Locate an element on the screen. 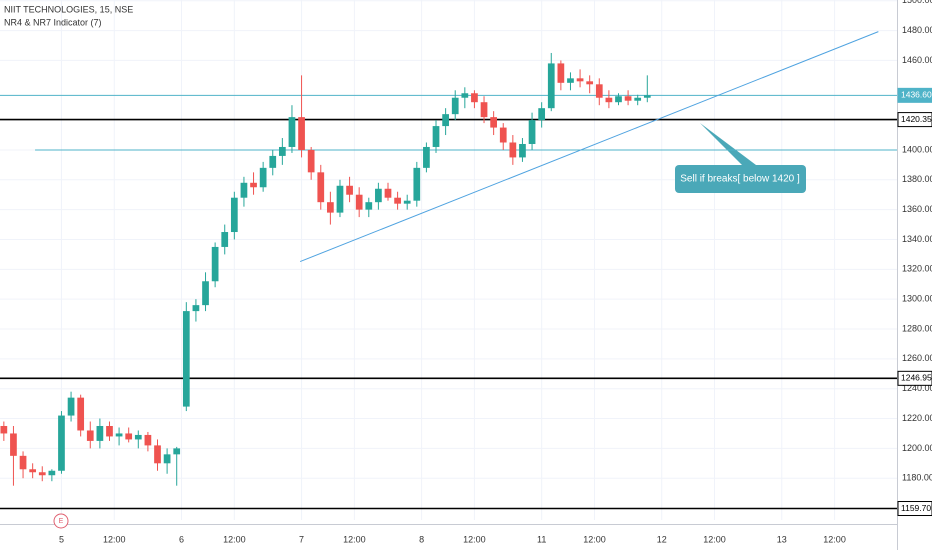 The width and height of the screenshot is (932, 550). price-label: 1436.60 is located at coordinates (916, 95).